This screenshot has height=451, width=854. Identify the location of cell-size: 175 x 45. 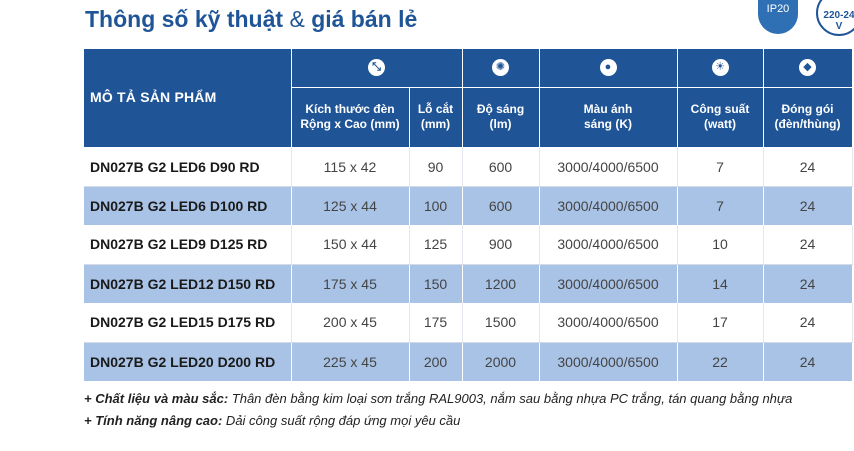
(350, 283).